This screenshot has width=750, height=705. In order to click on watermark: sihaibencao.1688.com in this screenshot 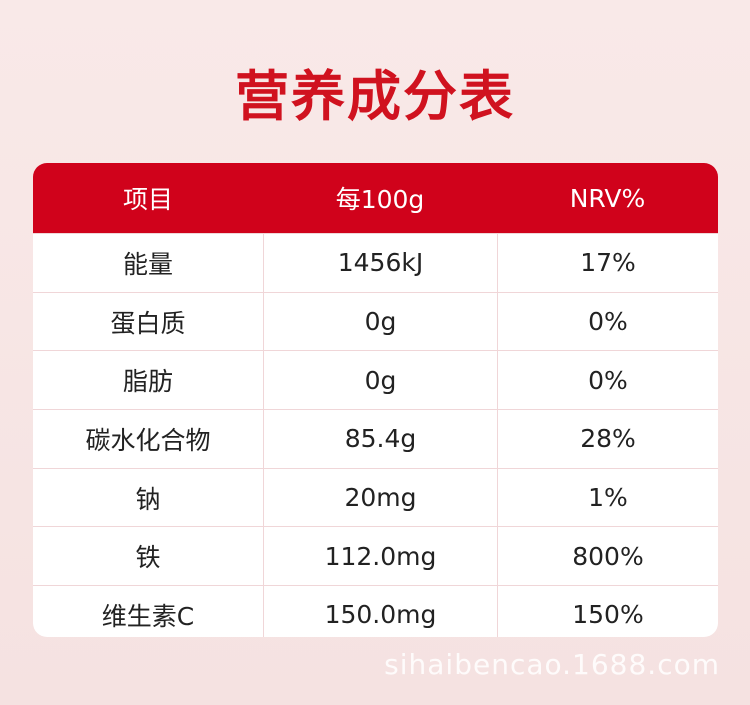, I will do `click(552, 664)`.